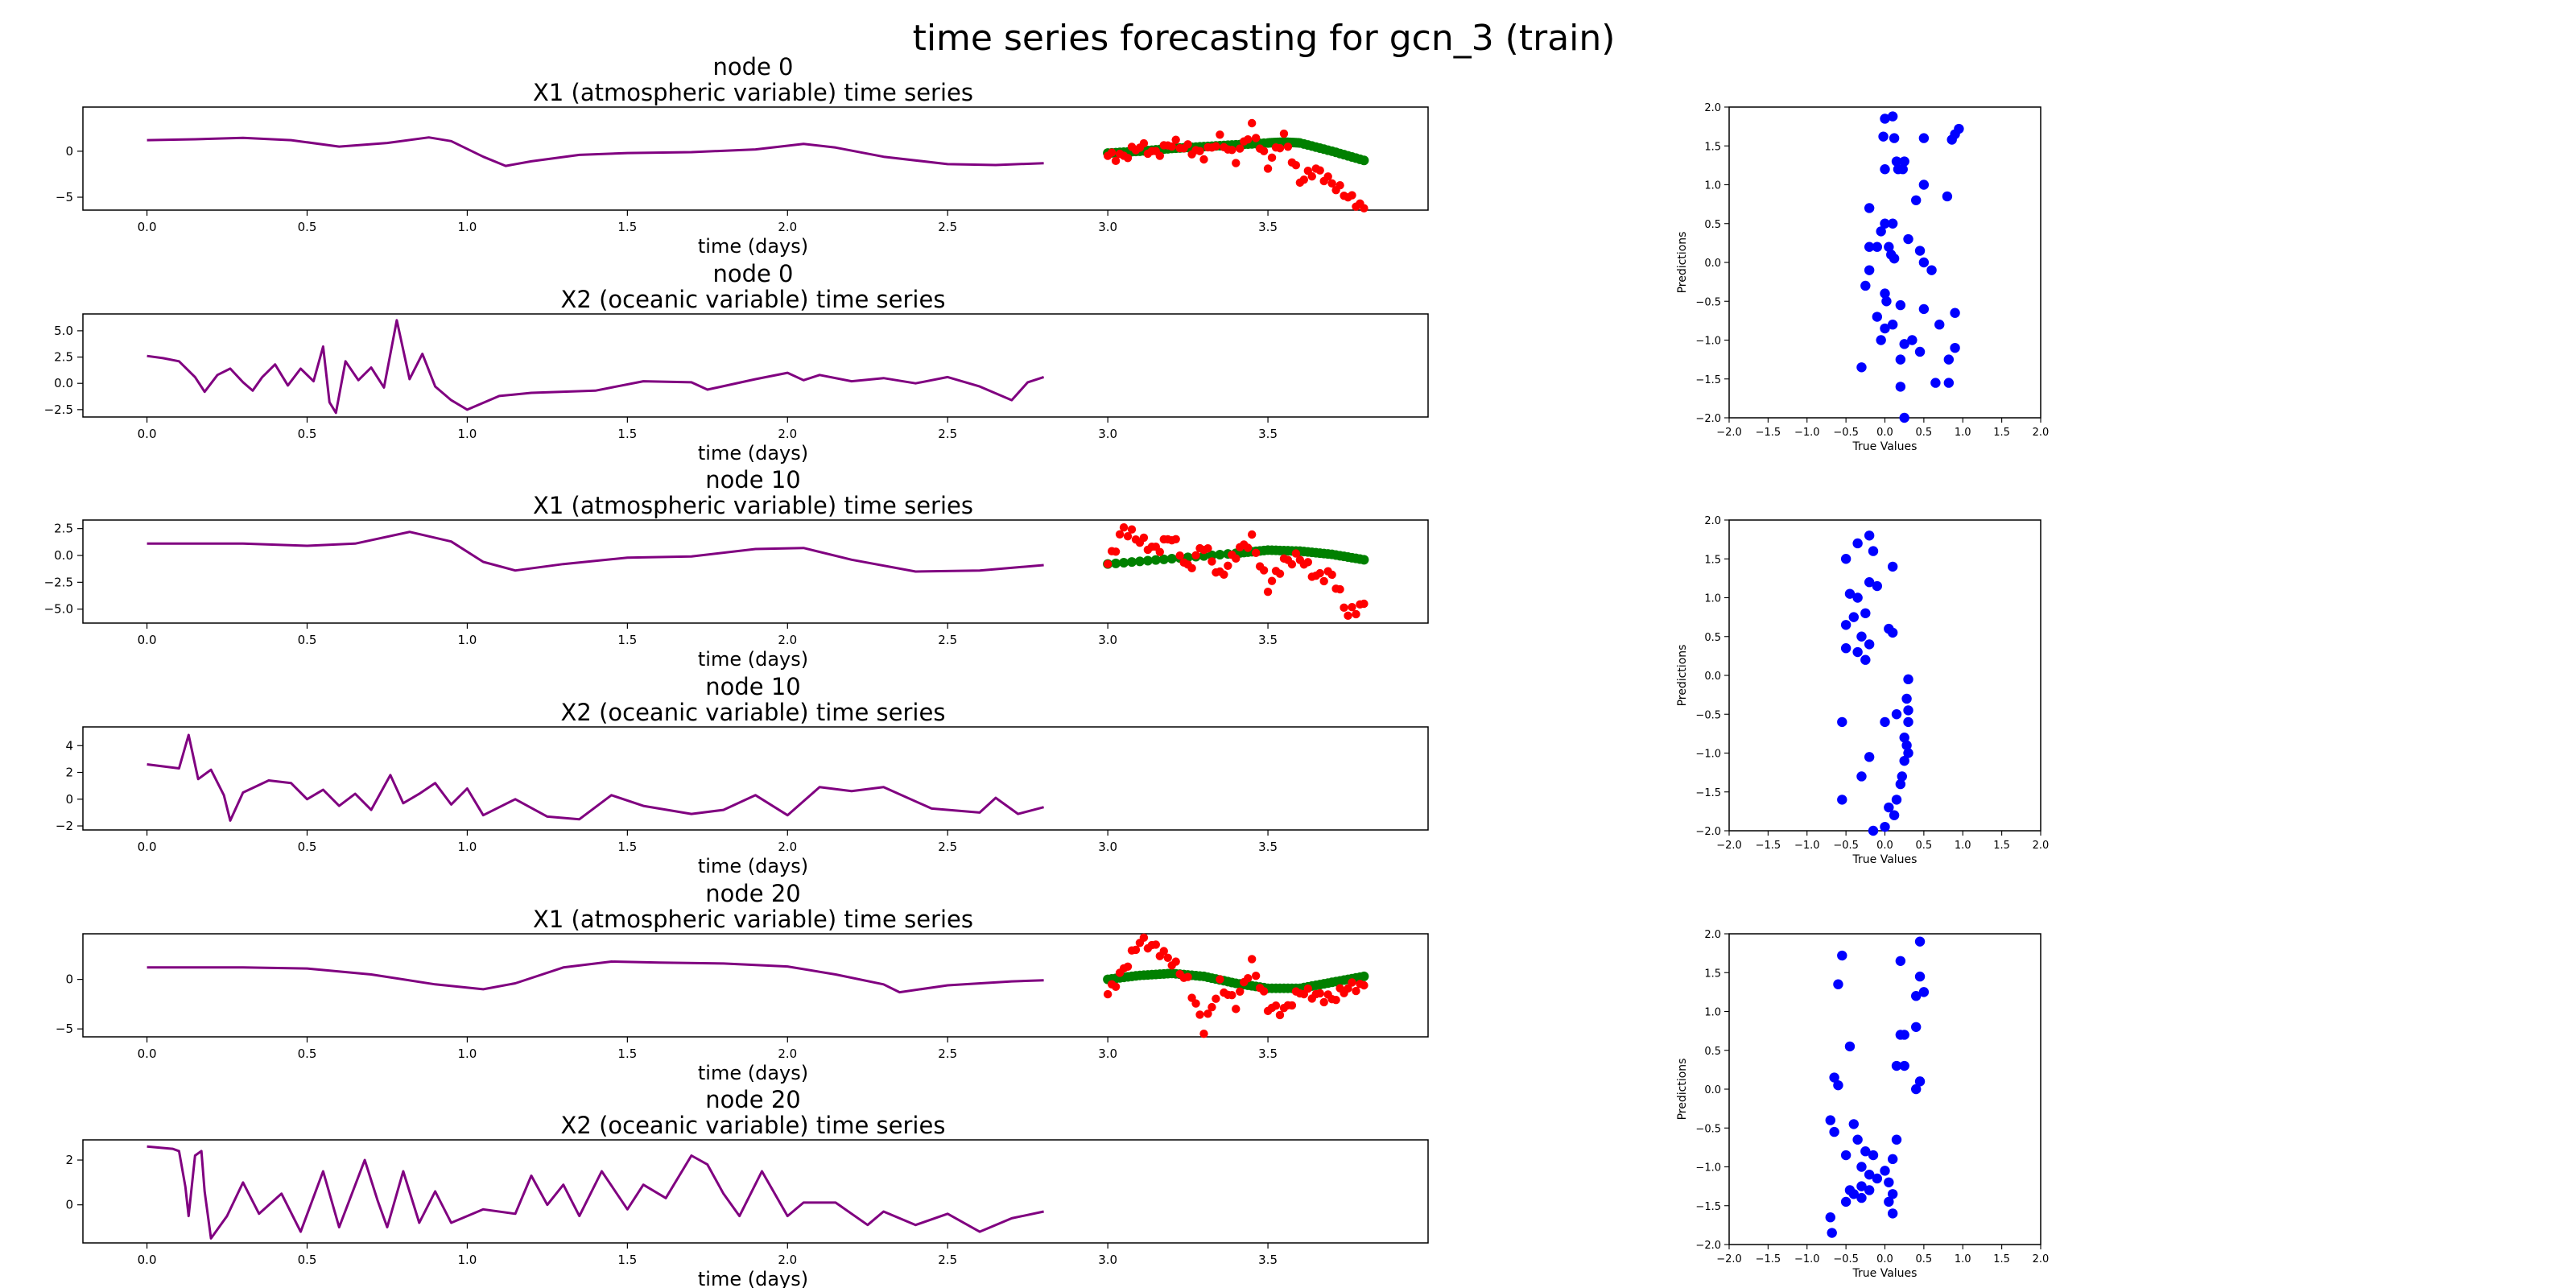  Describe the element at coordinates (753, 453) in the screenshot. I see `x-axis-label: time (days)` at that location.